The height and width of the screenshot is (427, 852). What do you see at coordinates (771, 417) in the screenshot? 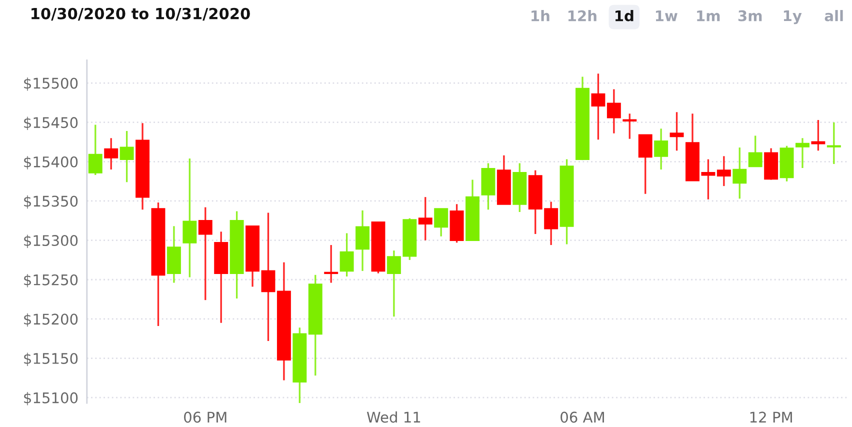
I see `x-tick-label: 12 PM` at bounding box center [771, 417].